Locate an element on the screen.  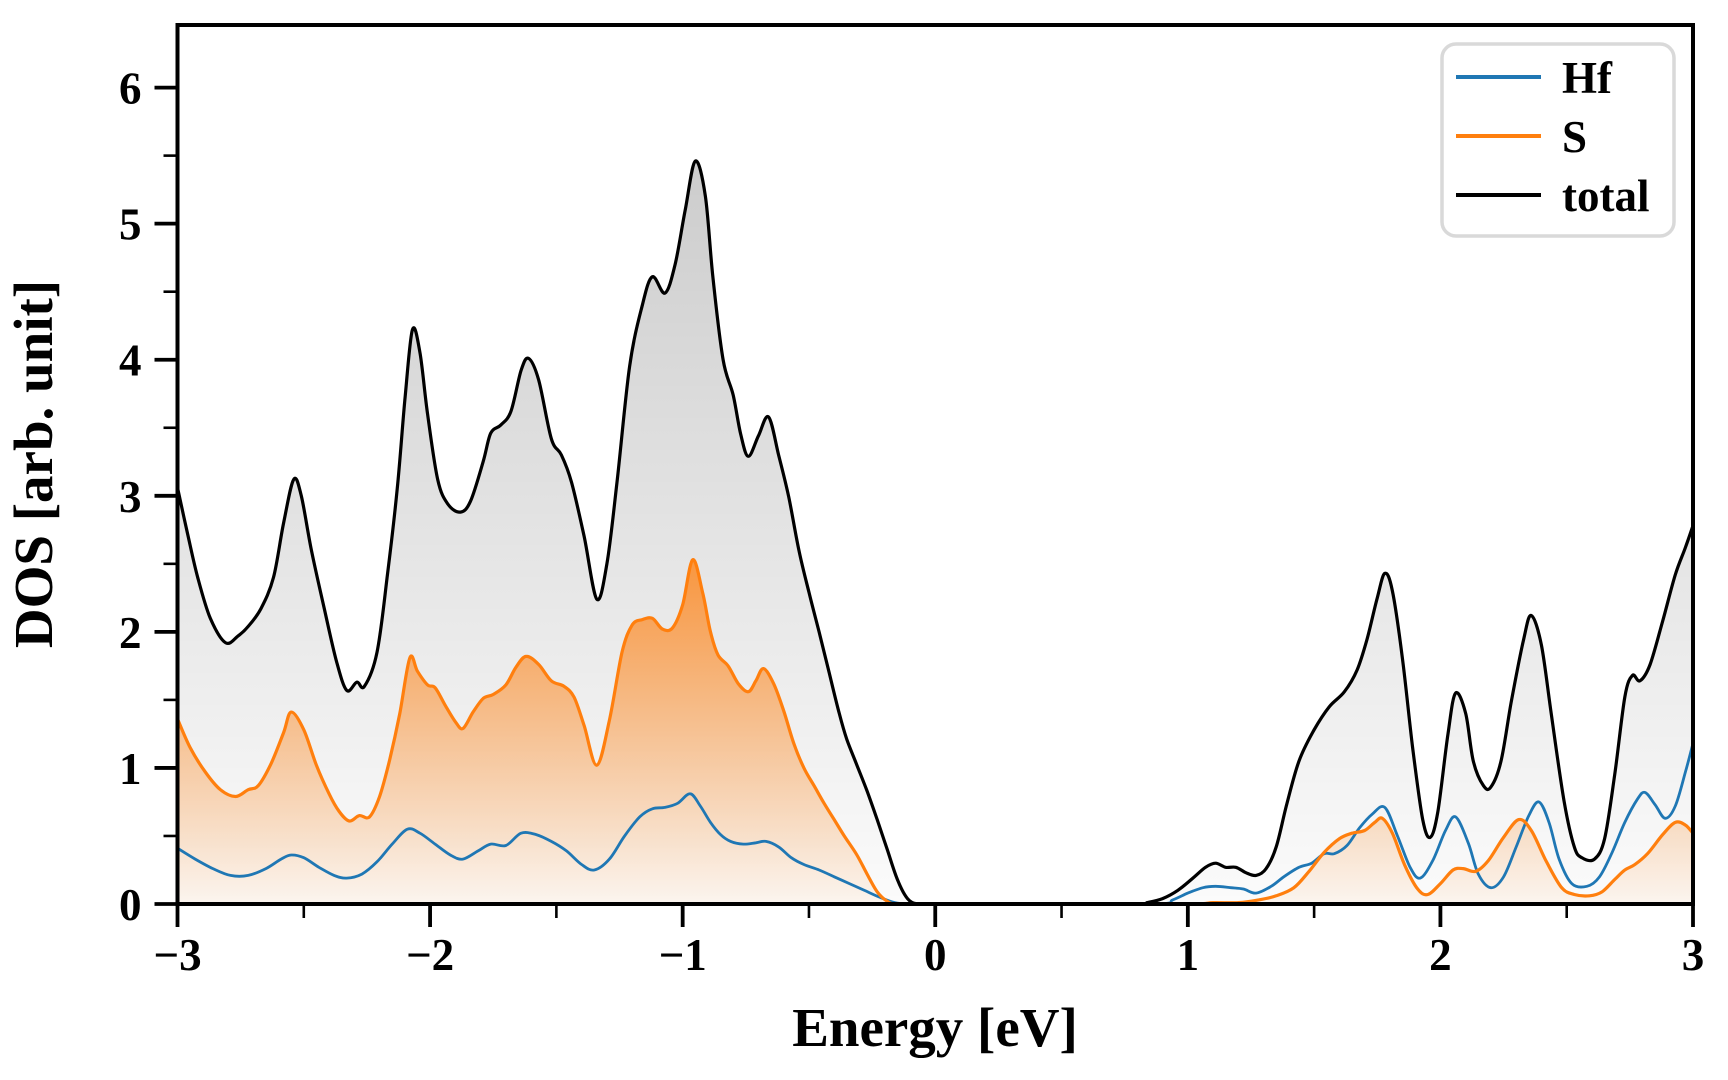
y-axis-title: DOS [arb. unit] is located at coordinates (33, 464).